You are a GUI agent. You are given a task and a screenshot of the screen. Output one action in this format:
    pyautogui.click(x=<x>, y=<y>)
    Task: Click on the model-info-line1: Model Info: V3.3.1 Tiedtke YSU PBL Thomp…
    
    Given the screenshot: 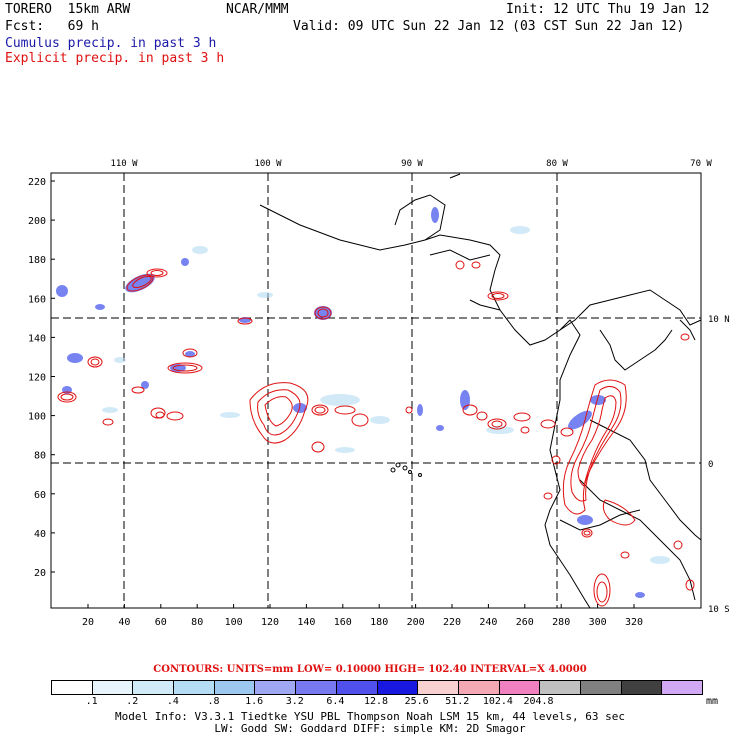 What is the action you would take?
    pyautogui.click(x=370, y=716)
    